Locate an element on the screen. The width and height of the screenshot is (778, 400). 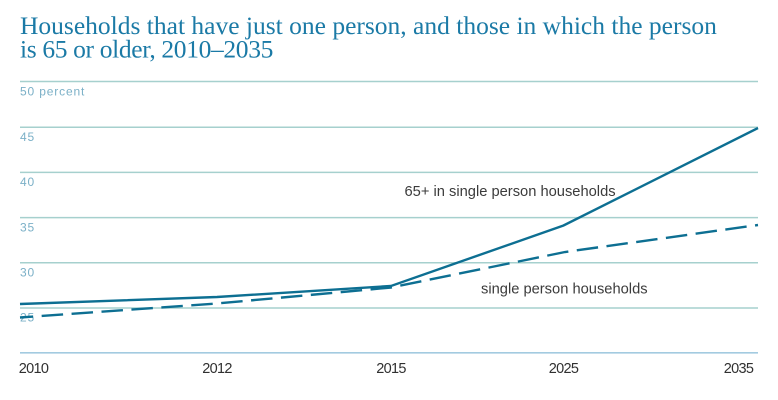
svg-text: 2035 is located at coordinates (739, 369).